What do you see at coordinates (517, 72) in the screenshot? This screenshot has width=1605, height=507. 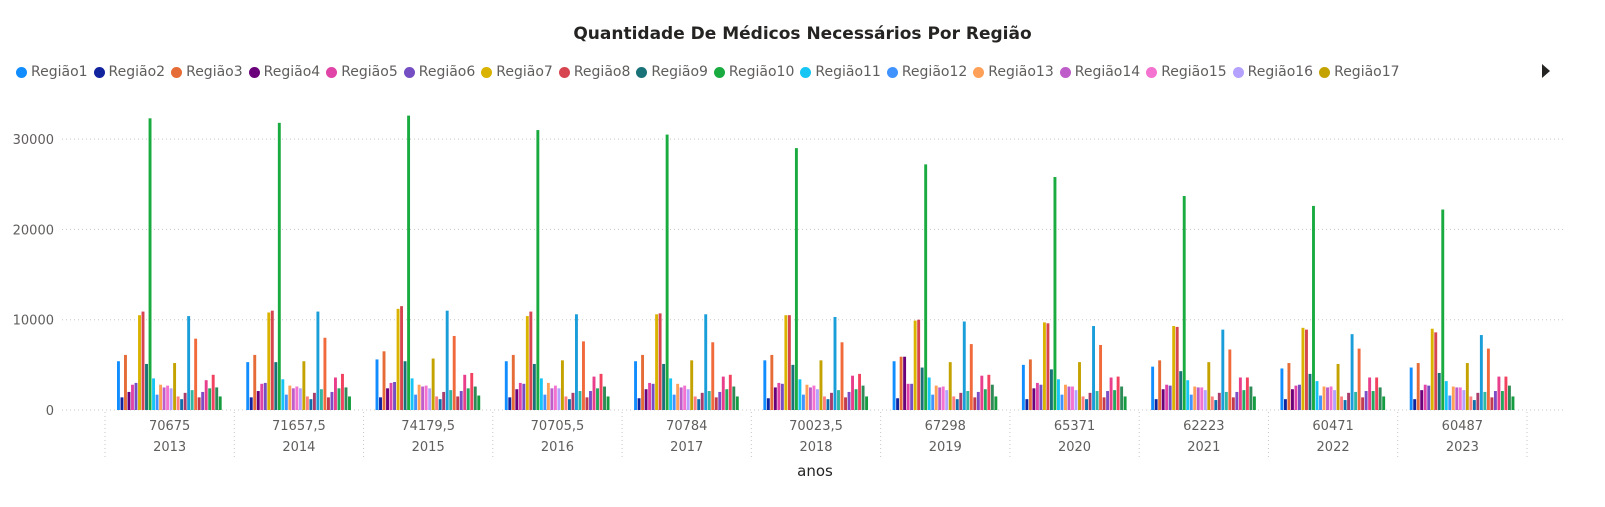 I see `legend-item: Região7` at bounding box center [517, 72].